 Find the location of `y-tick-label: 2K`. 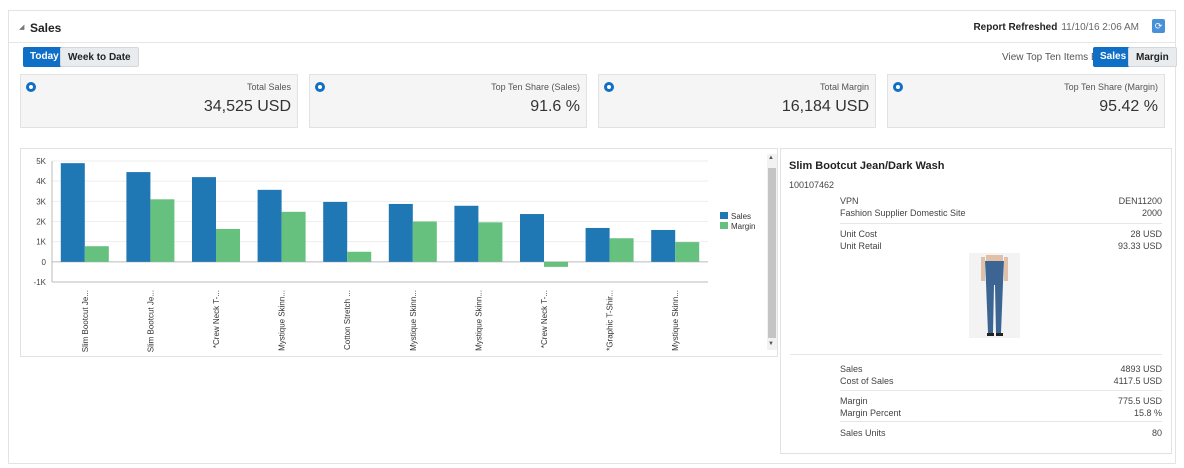

y-tick-label: 2K is located at coordinates (41, 222).